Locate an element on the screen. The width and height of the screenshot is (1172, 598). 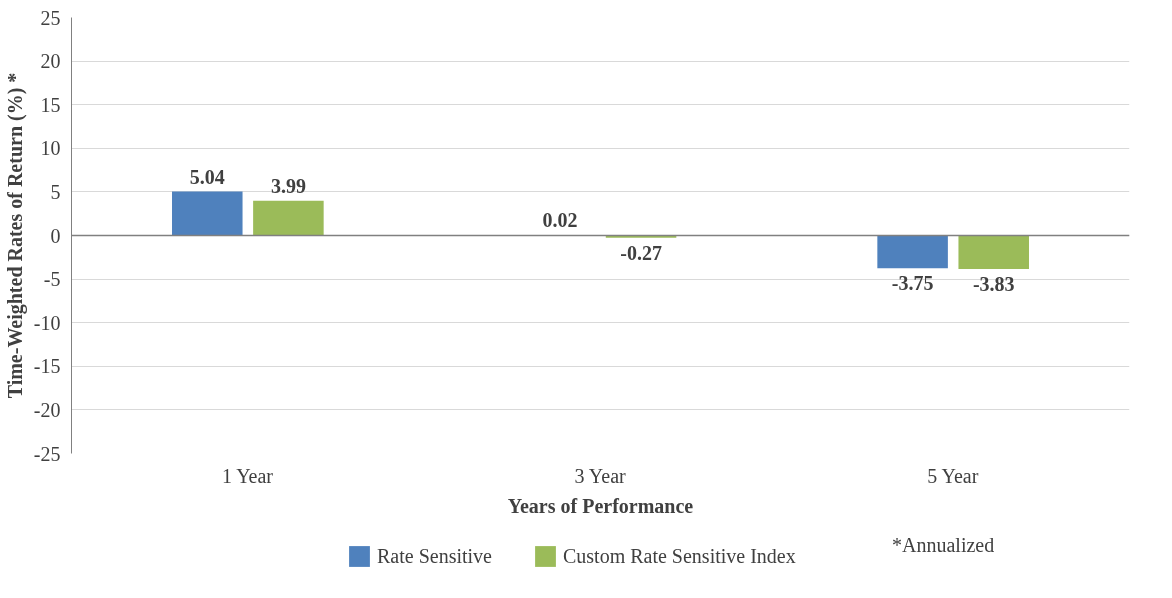
y-tick-label: -15 is located at coordinates (47, 366).